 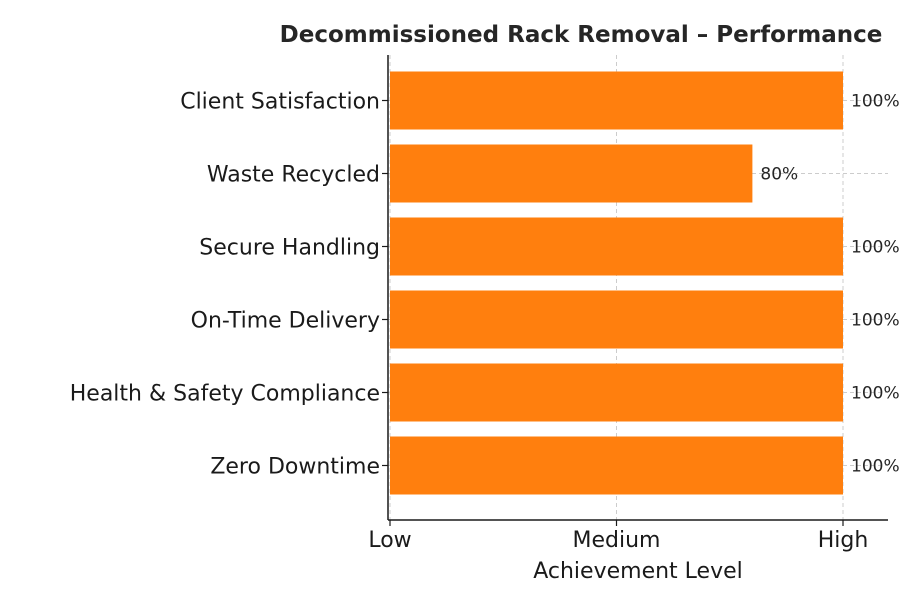 What do you see at coordinates (617, 540) in the screenshot?
I see `x-tick-label-1: Medium` at bounding box center [617, 540].